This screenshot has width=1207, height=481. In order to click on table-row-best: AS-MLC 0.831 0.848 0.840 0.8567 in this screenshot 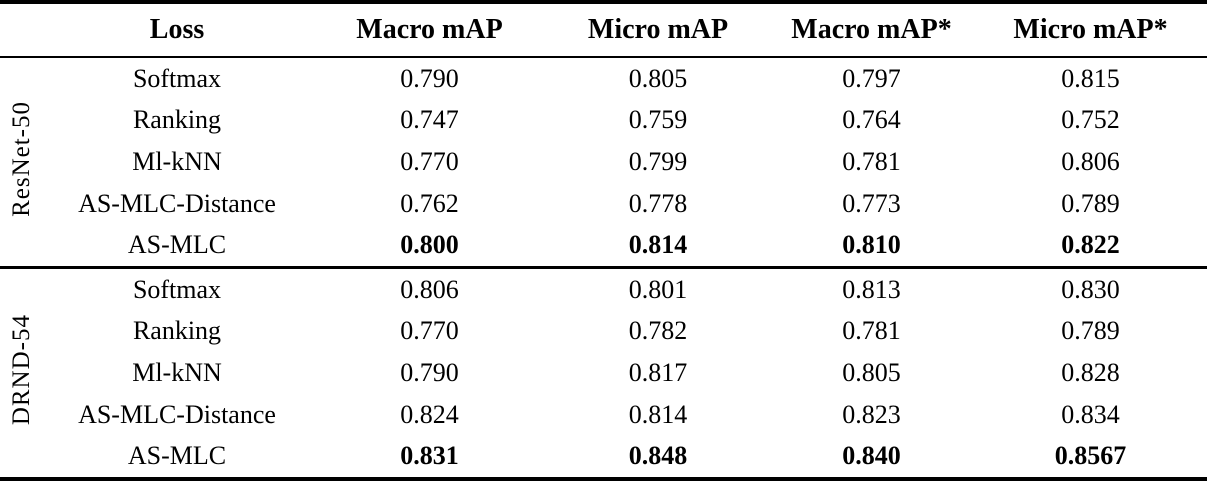, I will do `click(603, 457)`.